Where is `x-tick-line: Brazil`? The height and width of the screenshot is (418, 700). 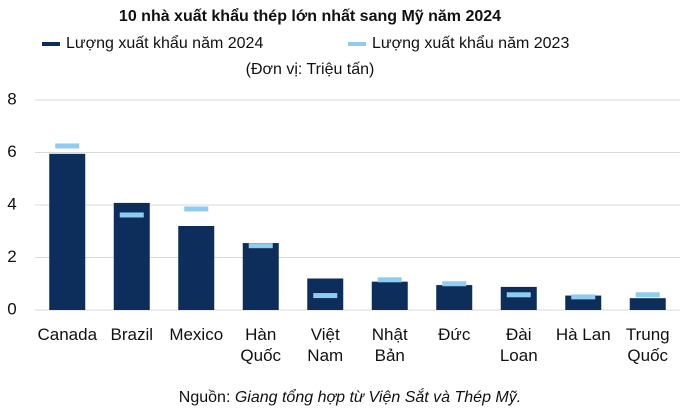 x-tick-line: Brazil is located at coordinates (131, 334).